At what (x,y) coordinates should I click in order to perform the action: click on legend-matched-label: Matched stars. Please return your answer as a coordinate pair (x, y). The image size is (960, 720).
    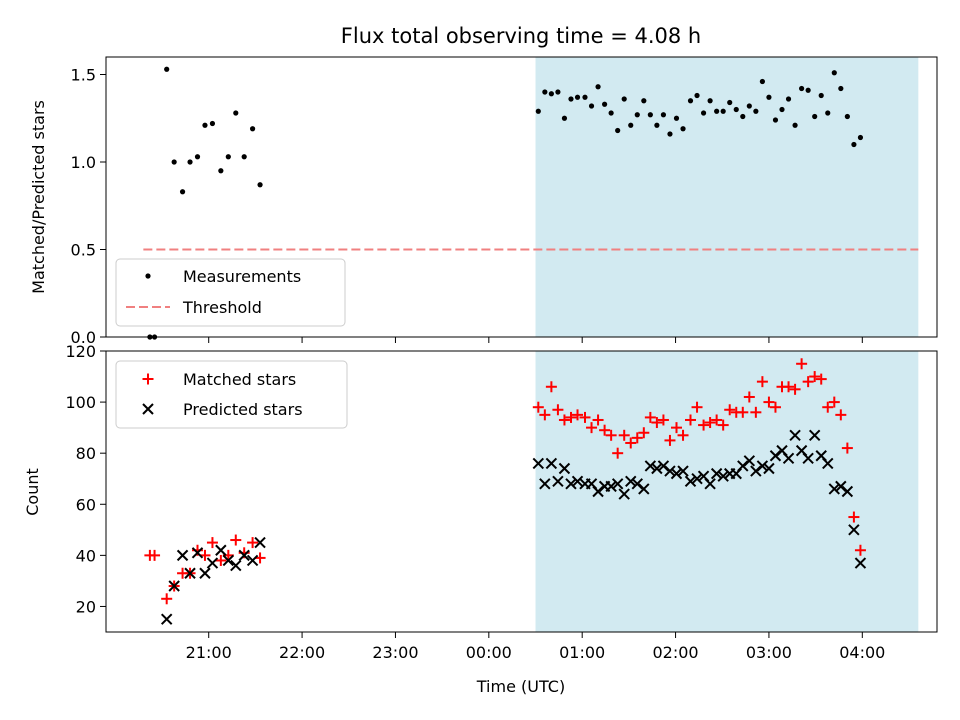
    Looking at the image, I should click on (239, 379).